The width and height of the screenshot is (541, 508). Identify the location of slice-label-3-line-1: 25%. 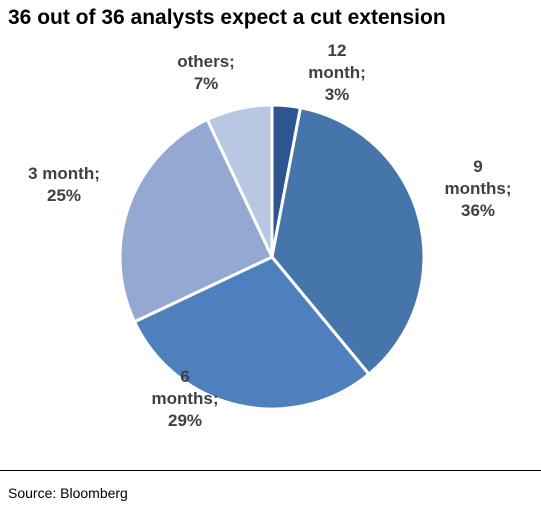
(64, 195).